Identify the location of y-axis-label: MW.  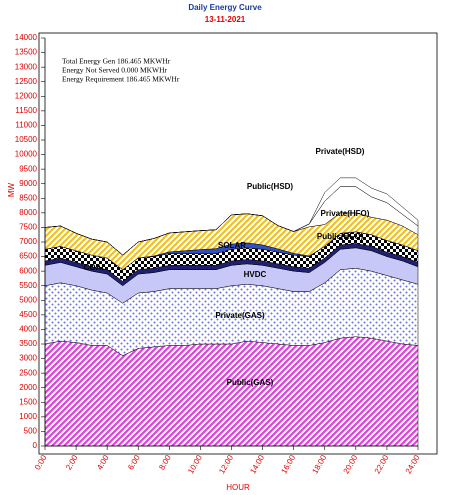
(11, 189).